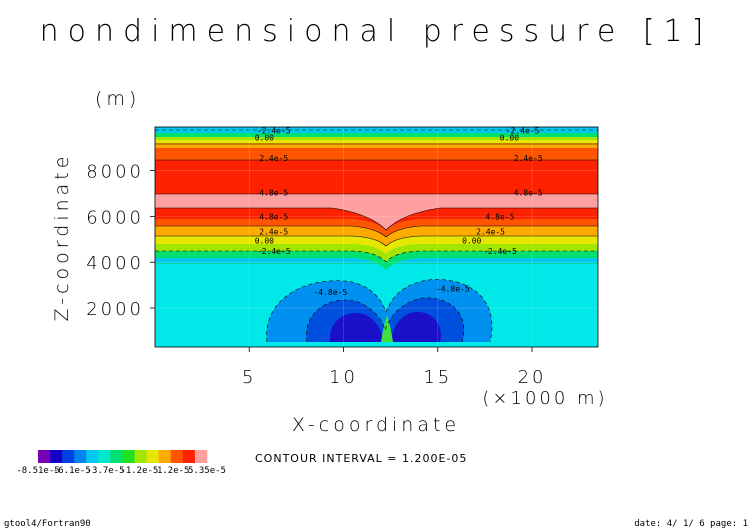  What do you see at coordinates (376, 154) in the screenshot?
I see `band-red-orange-upper` at bounding box center [376, 154].